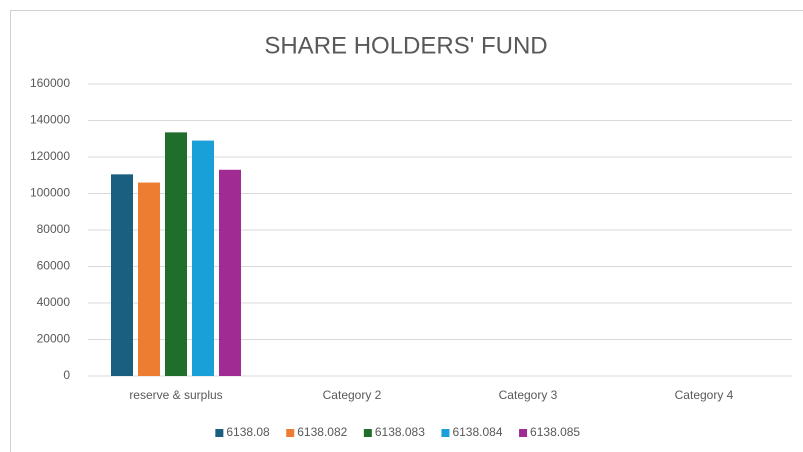 The width and height of the screenshot is (803, 452). What do you see at coordinates (400, 432) in the screenshot?
I see `legend-label: 6138.083` at bounding box center [400, 432].